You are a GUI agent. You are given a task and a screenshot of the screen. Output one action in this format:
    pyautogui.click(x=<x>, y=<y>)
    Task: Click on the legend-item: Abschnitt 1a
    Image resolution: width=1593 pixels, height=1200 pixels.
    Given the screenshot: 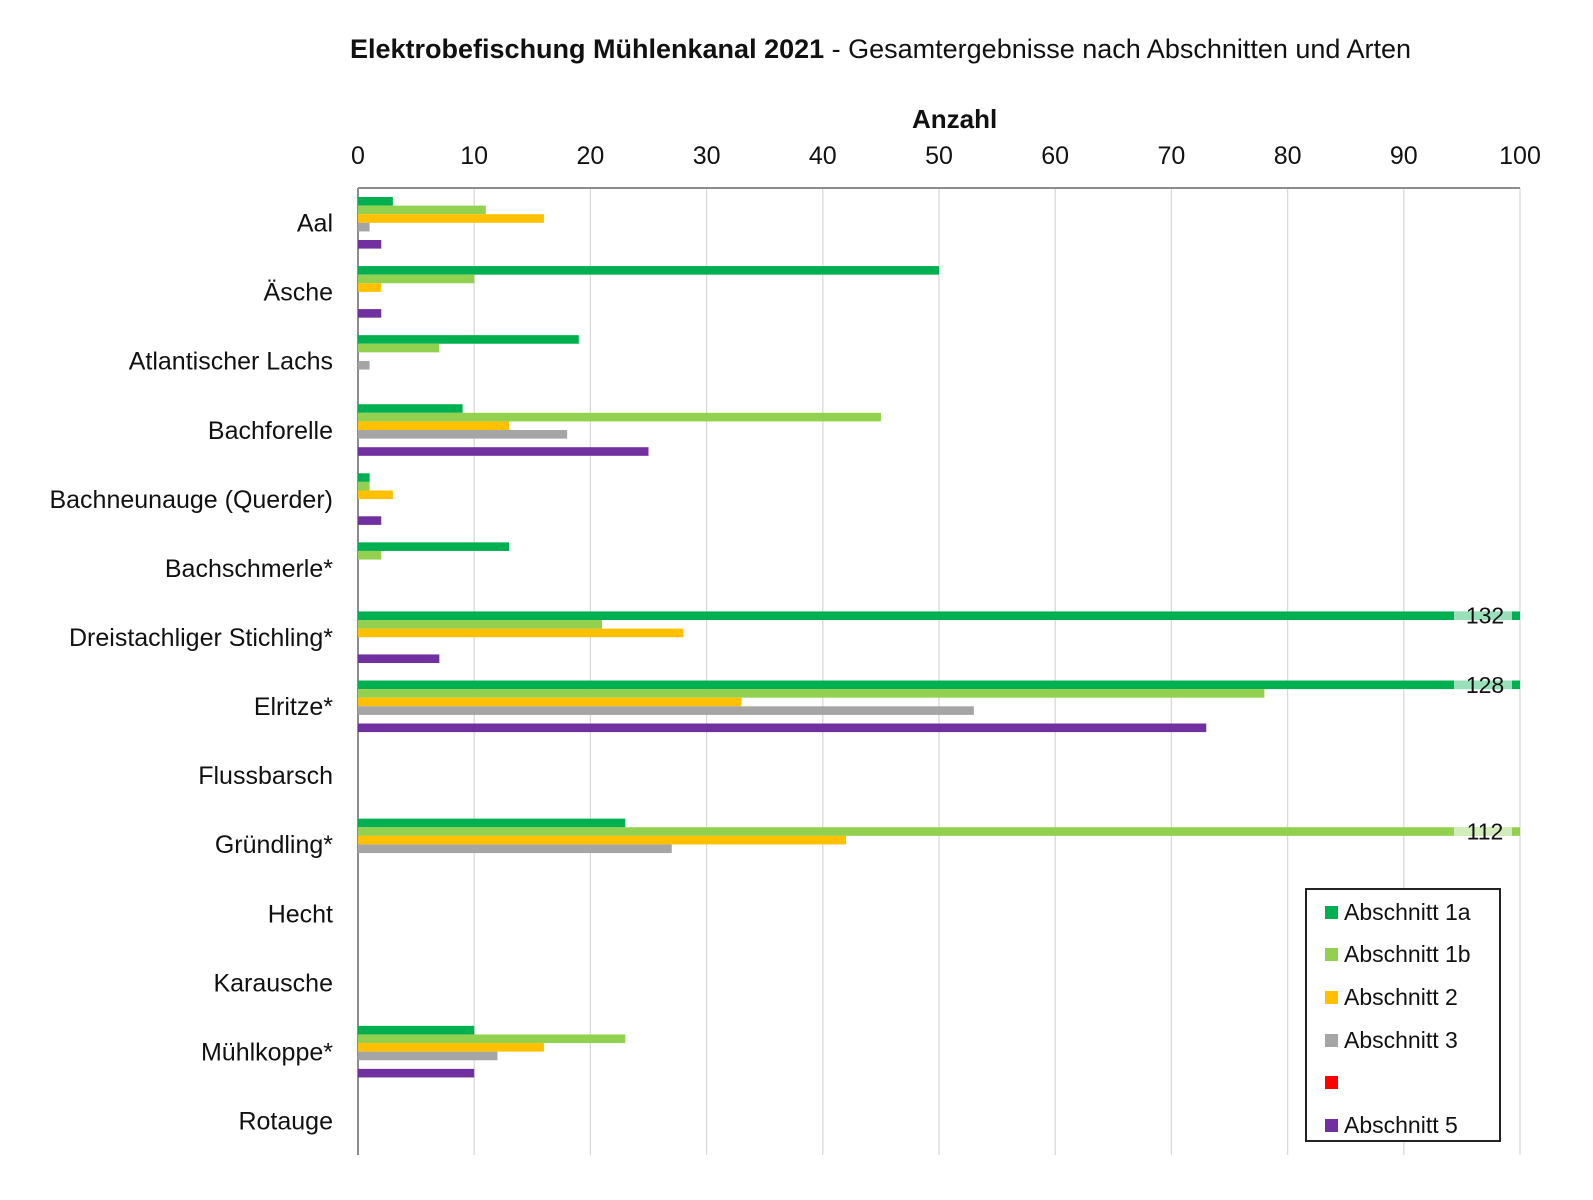 What is the action you would take?
    pyautogui.click(x=1398, y=912)
    